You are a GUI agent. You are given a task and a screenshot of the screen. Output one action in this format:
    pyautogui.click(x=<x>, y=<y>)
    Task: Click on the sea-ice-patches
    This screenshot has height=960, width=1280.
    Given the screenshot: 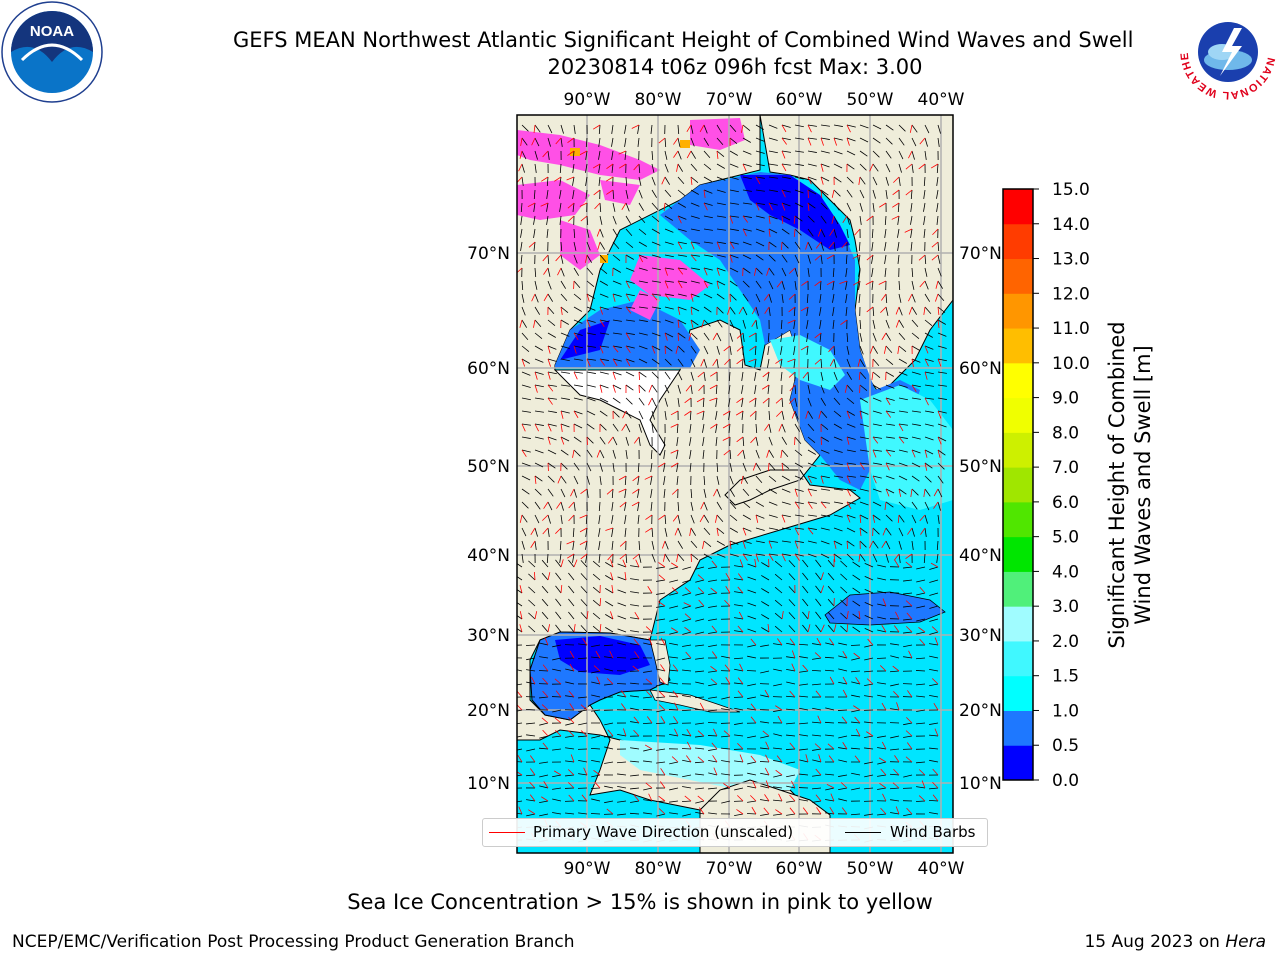 What is the action you would take?
    pyautogui.click(x=631, y=219)
    